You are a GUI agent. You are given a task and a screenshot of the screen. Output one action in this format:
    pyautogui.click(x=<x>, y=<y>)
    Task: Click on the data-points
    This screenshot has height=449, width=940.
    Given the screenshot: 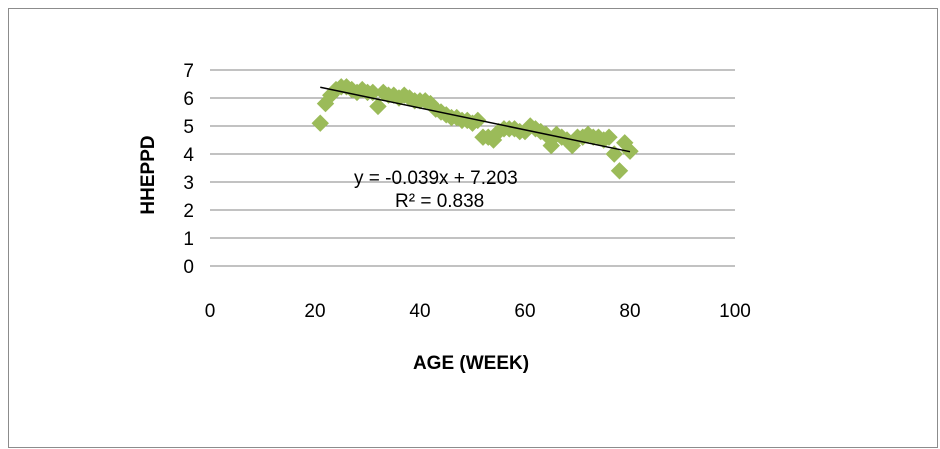 What is the action you would take?
    pyautogui.click(x=475, y=129)
    